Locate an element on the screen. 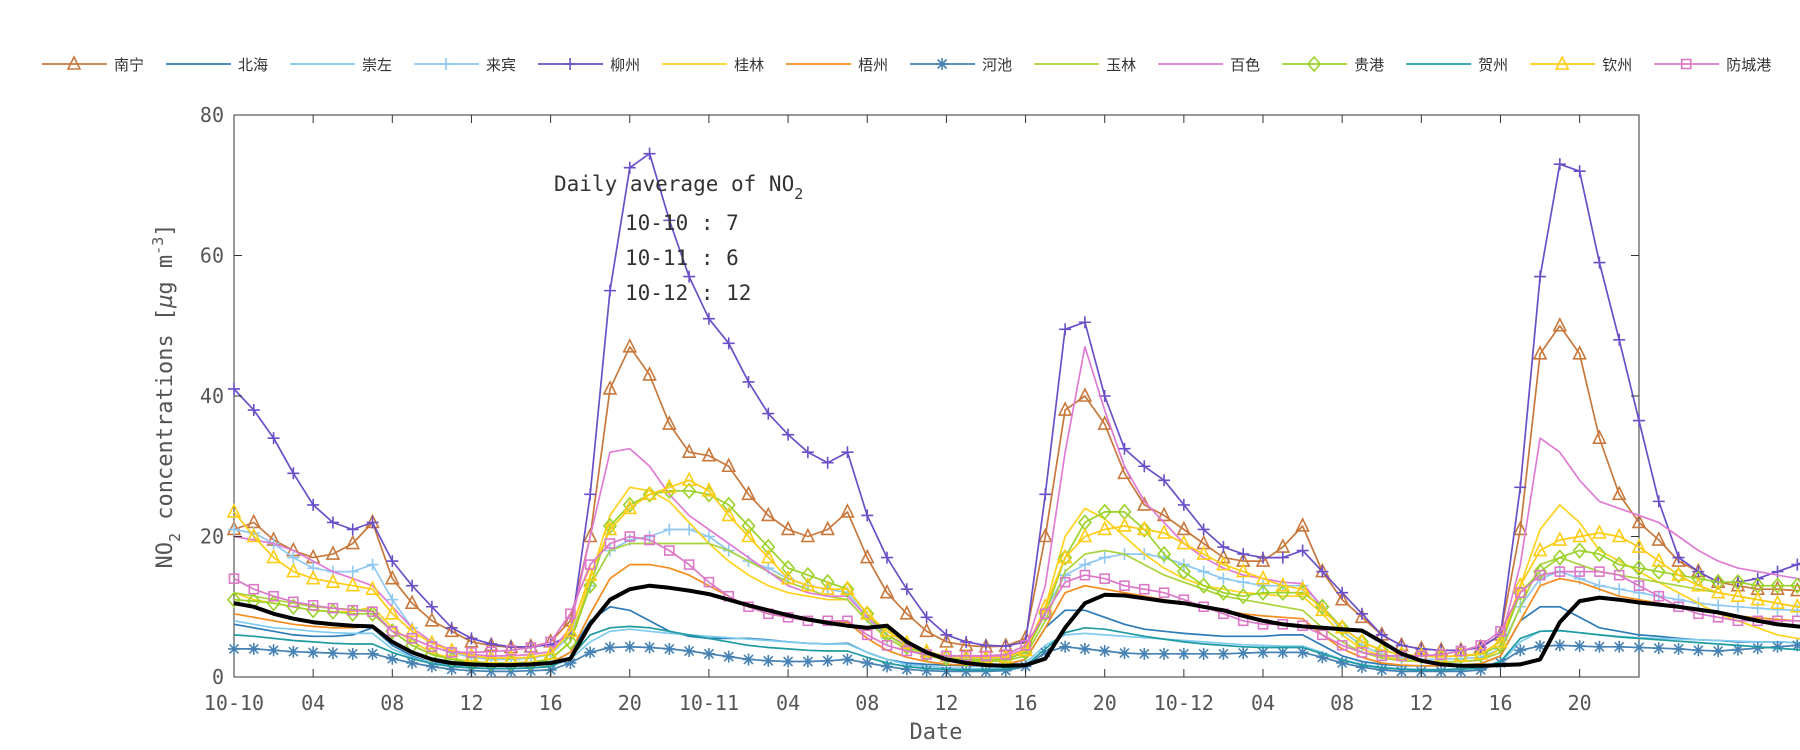 This screenshot has width=1800, height=750. y-tick-label: 0 is located at coordinates (218, 677).